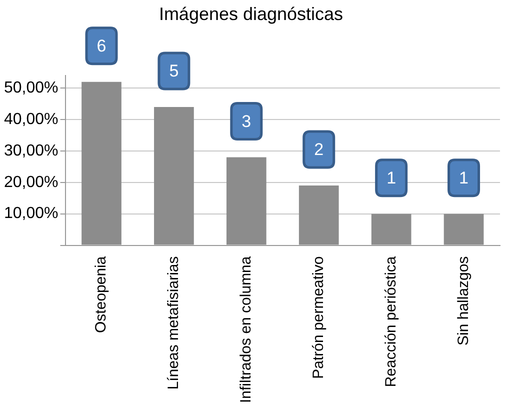 This screenshot has height=410, width=508. Describe the element at coordinates (247, 121) in the screenshot. I see `annotation: 3` at that location.